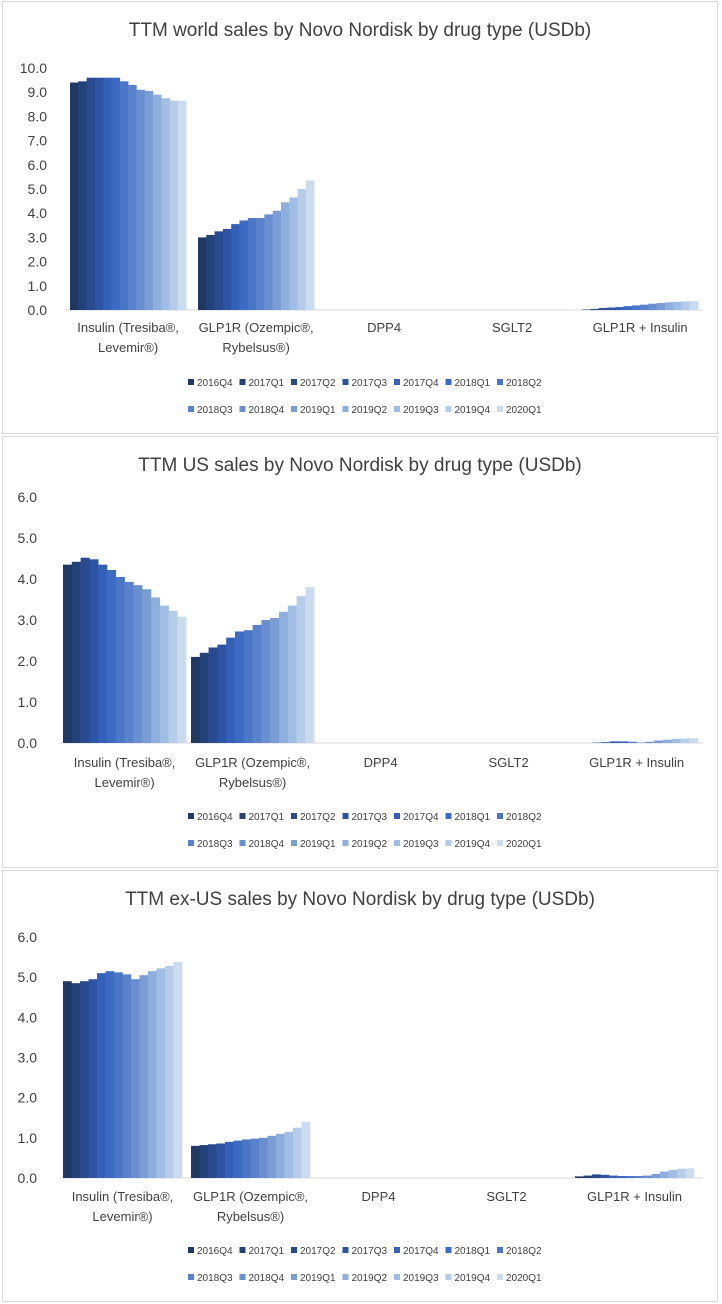 This screenshot has height=1304, width=722. I want to click on category-label: Insulin (Tresiba®,, so click(125, 762).